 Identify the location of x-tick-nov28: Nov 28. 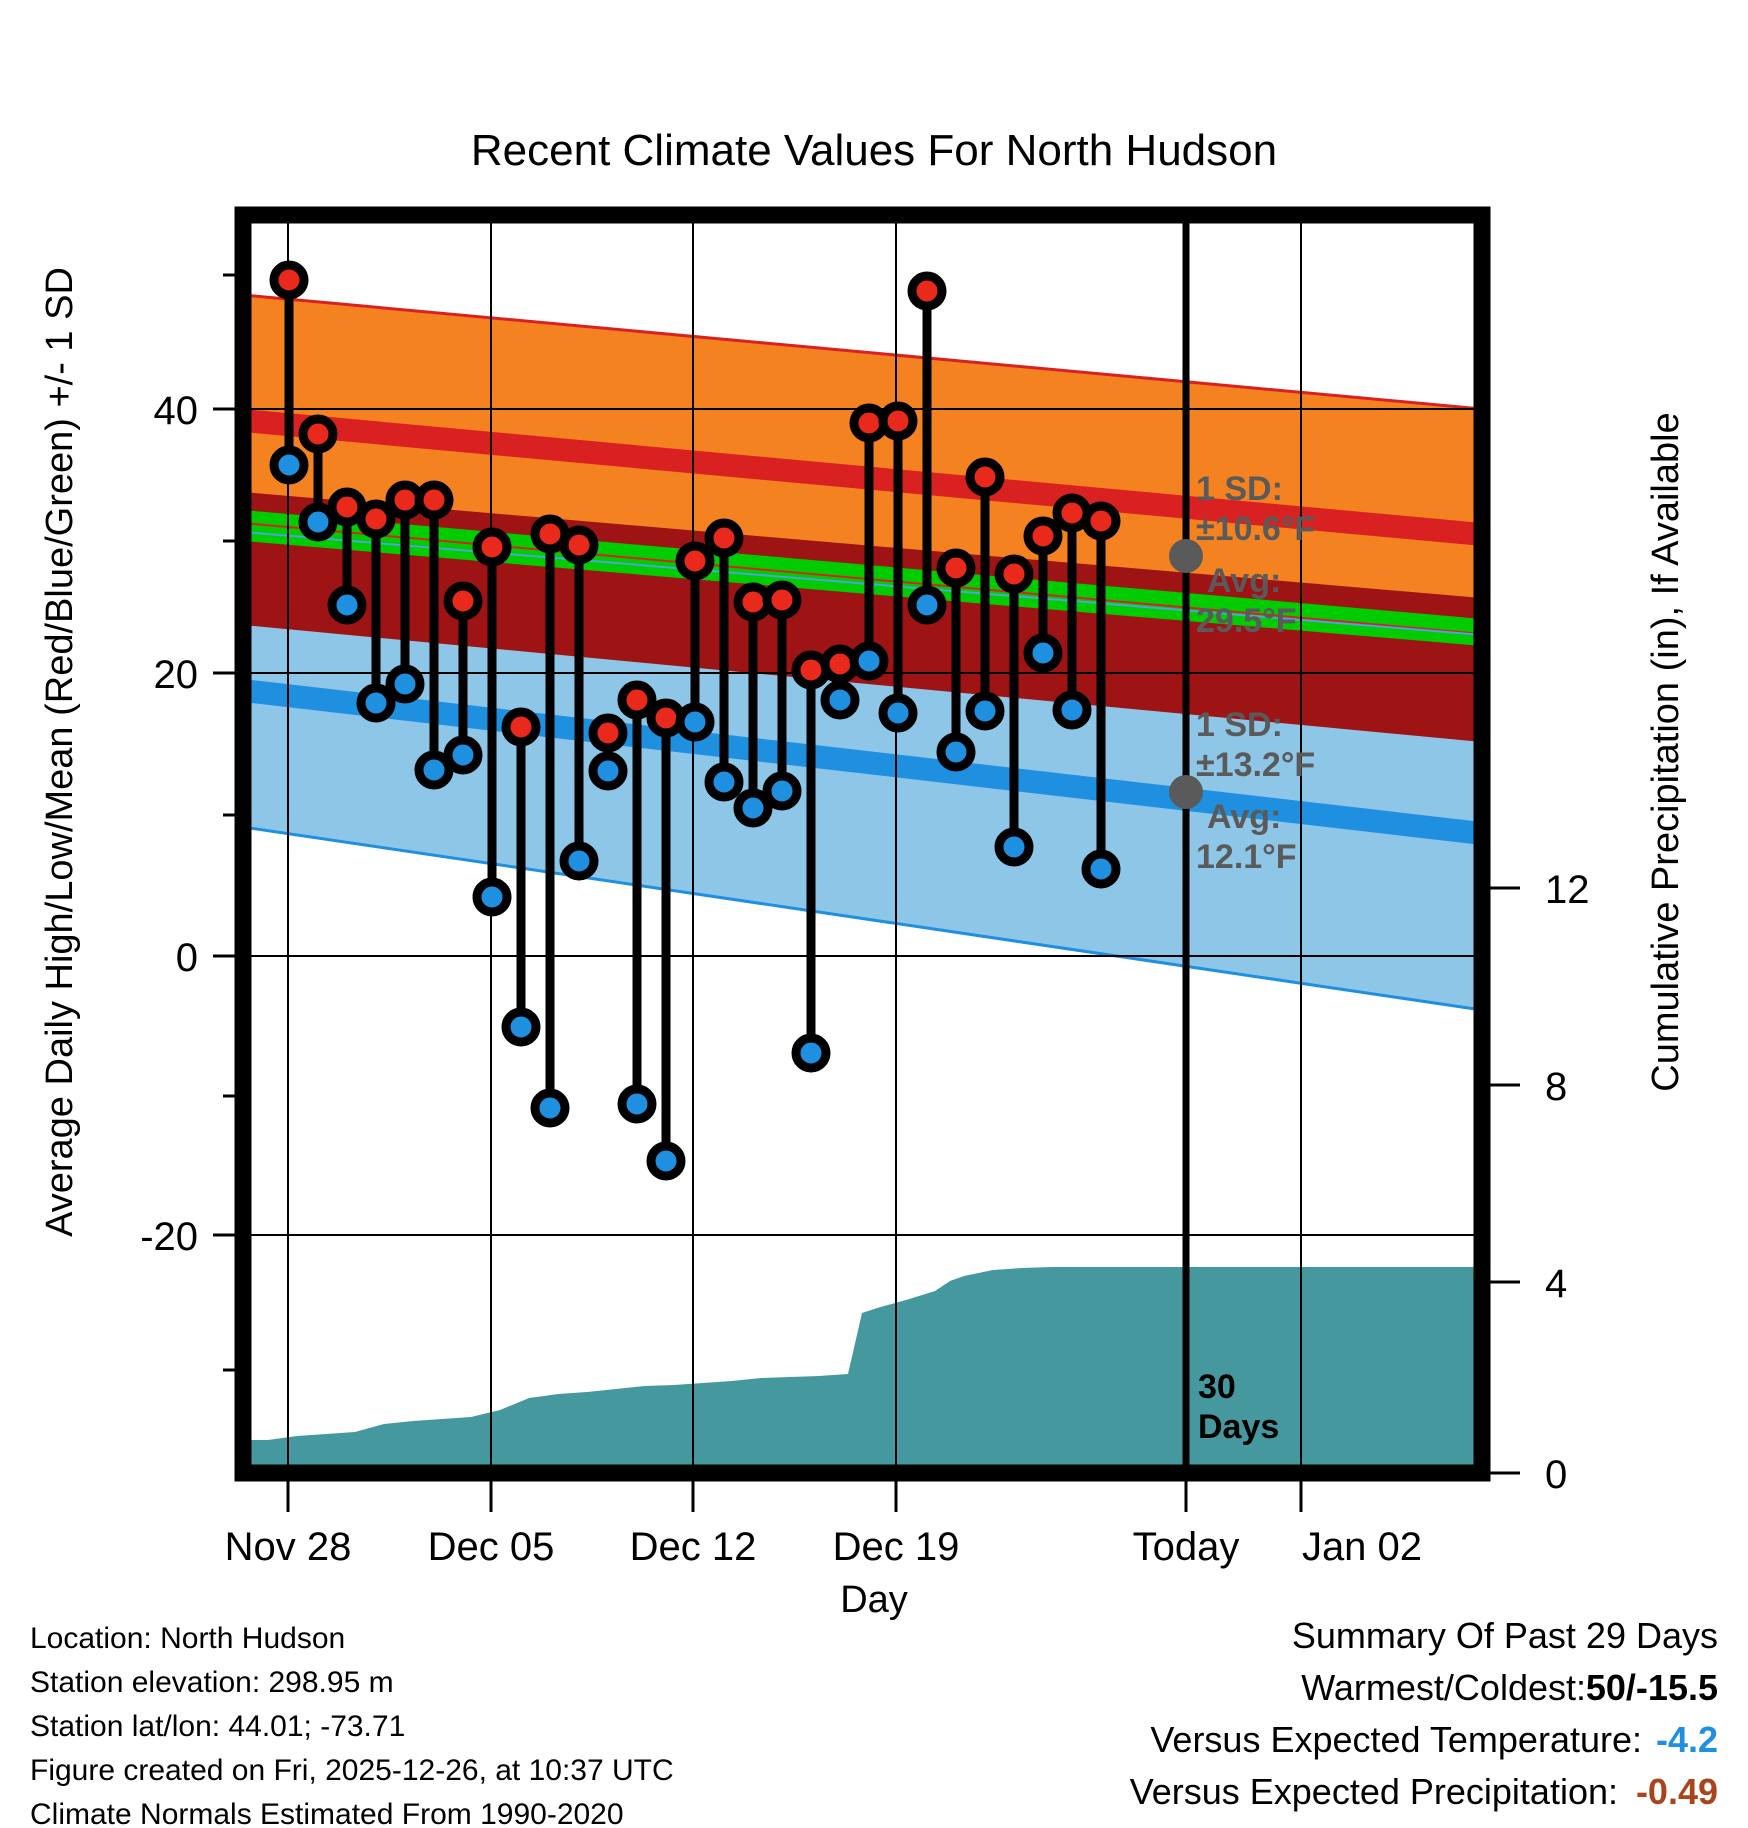
(288, 1547).